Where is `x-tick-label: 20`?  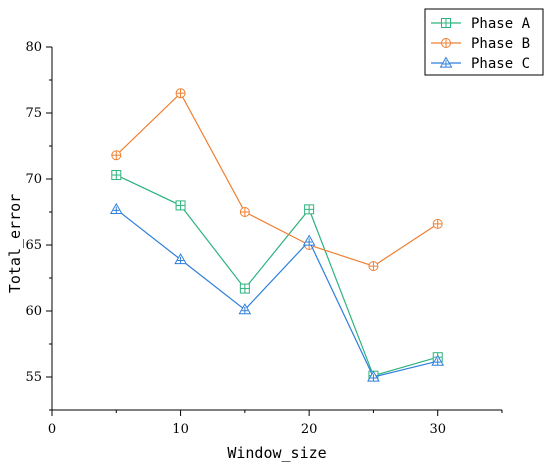
x-tick-label: 20 is located at coordinates (309, 429).